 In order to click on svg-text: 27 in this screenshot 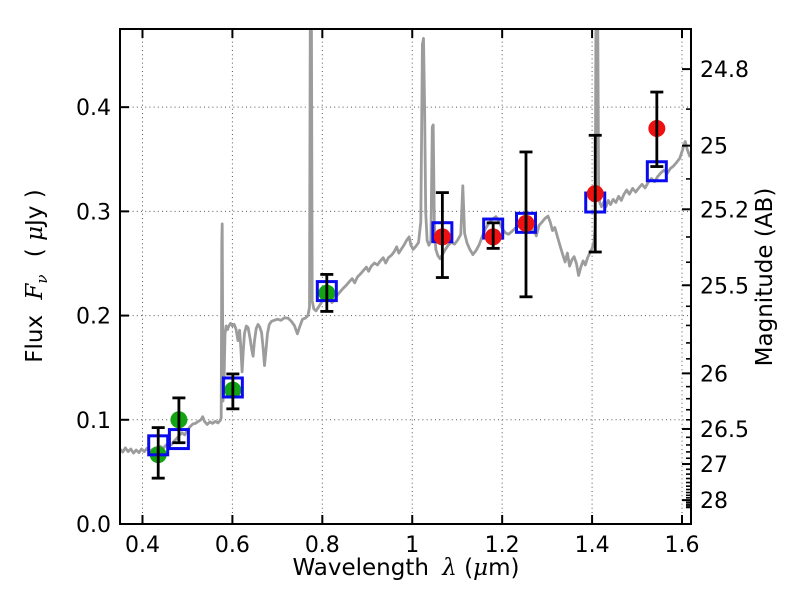, I will do `click(714, 465)`.